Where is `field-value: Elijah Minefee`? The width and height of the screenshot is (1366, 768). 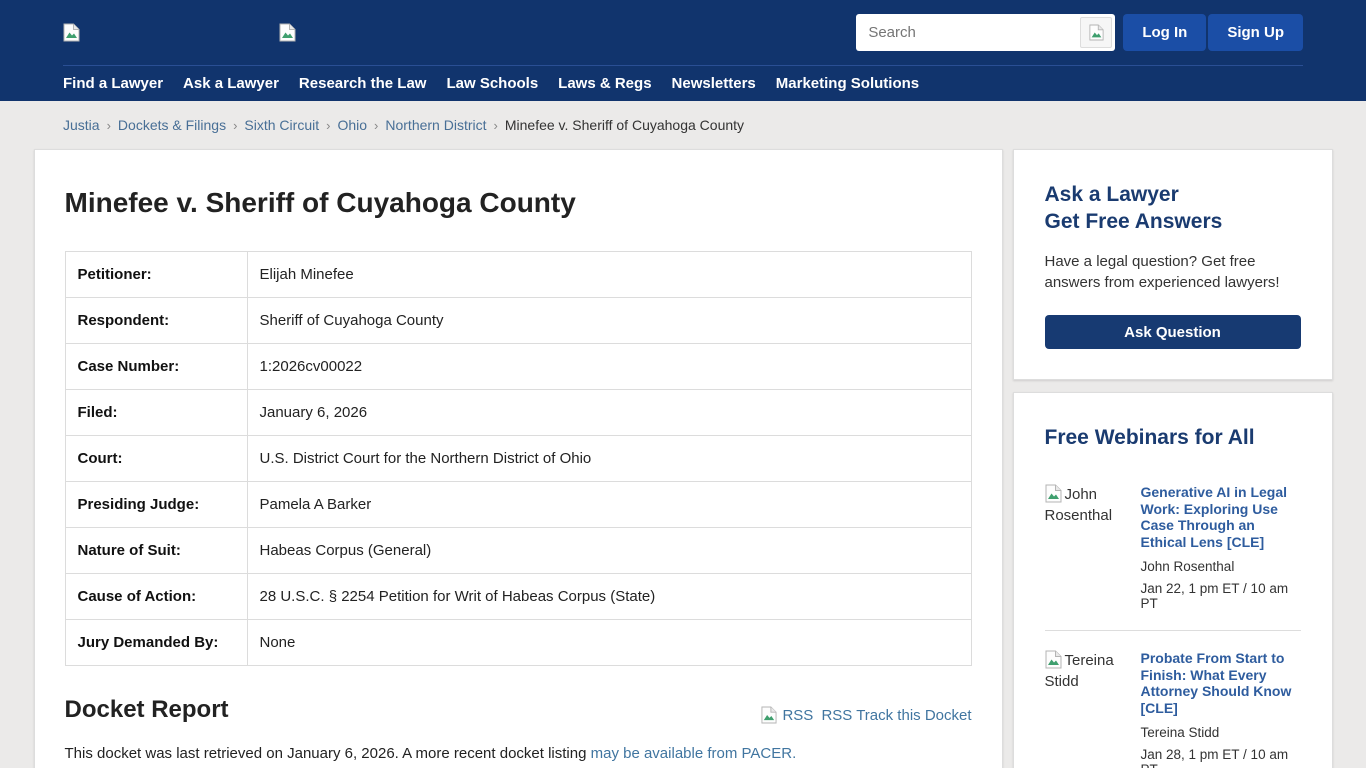
field-value: Elijah Minefee is located at coordinates (609, 274).